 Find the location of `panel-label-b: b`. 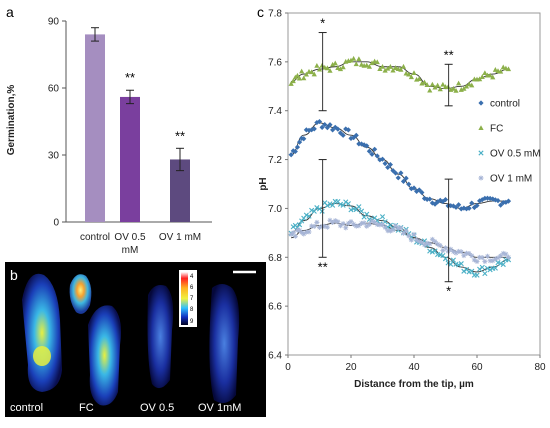

panel-label-b: b is located at coordinates (14, 275).